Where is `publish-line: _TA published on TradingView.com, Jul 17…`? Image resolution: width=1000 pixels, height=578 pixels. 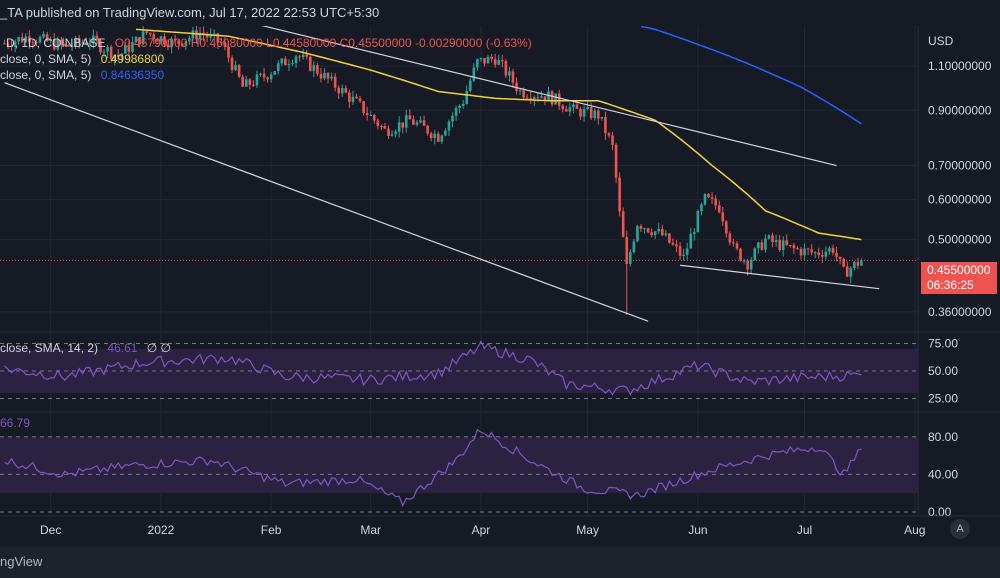 publish-line: _TA published on TradingView.com, Jul 17… is located at coordinates (190, 12).